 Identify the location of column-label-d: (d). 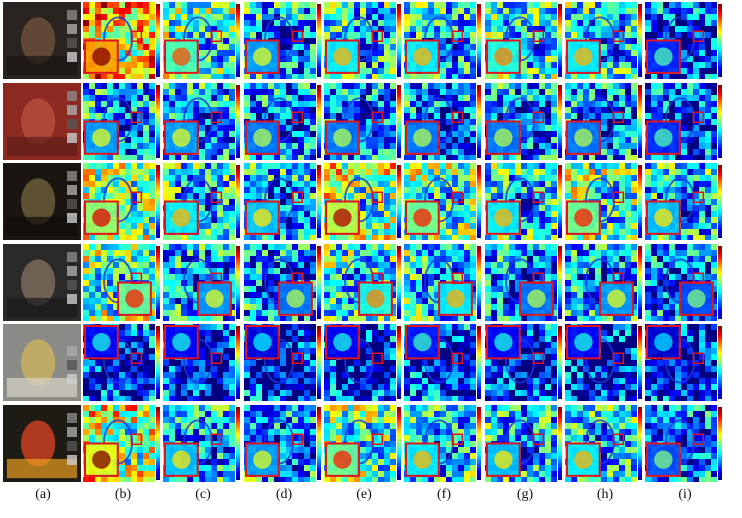
(284, 494).